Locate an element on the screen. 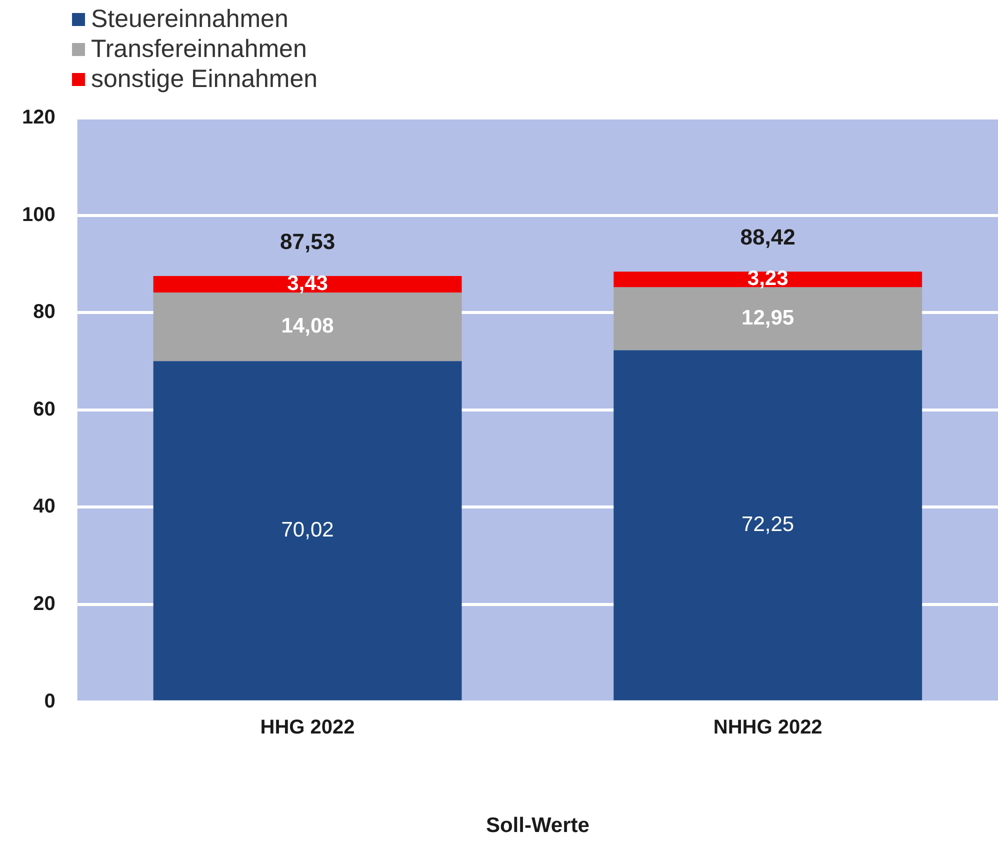  y-tick-label: 20 is located at coordinates (44, 604).